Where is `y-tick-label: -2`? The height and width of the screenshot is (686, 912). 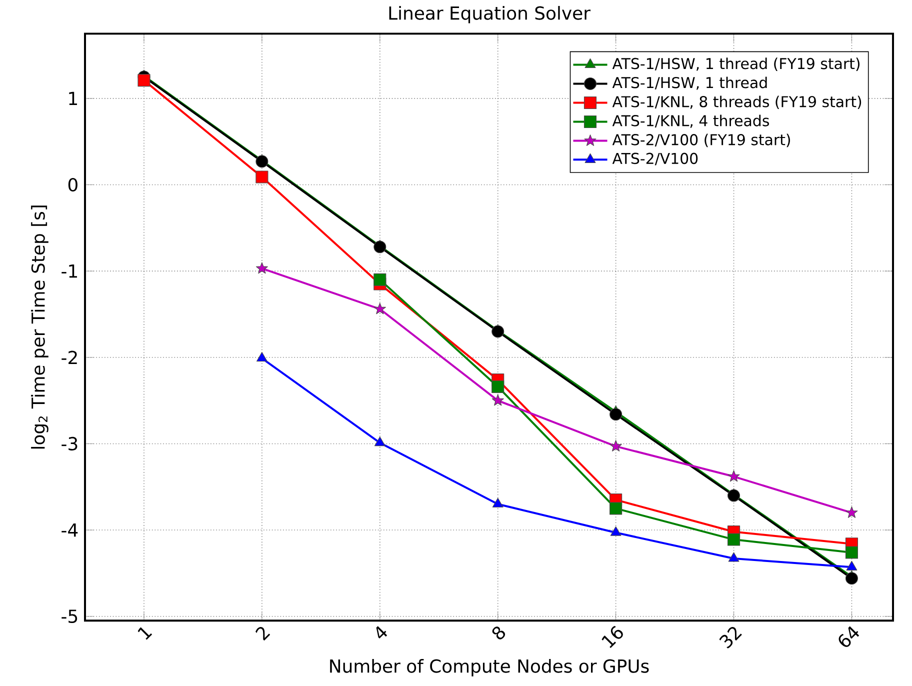
y-tick-label: -2 is located at coordinates (69, 357).